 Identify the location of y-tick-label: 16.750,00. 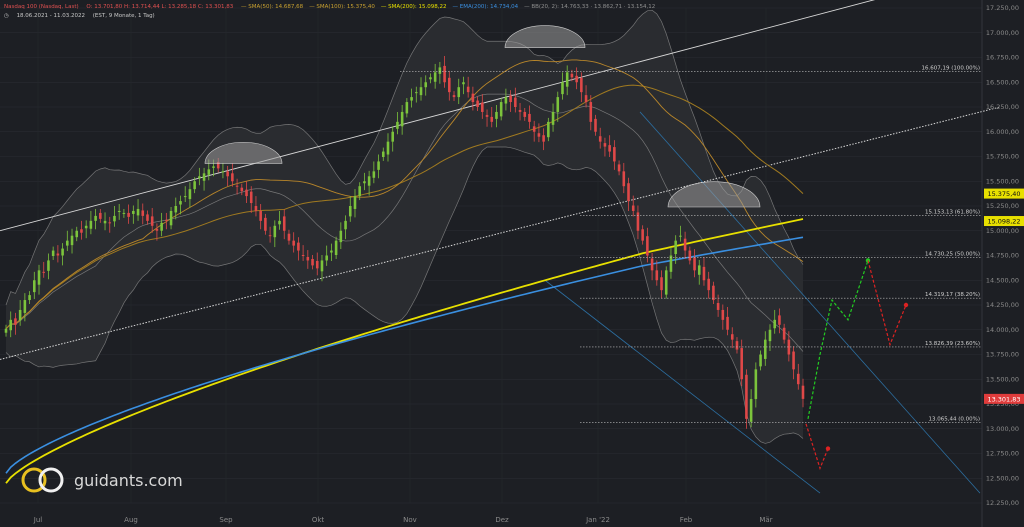
(1002, 58).